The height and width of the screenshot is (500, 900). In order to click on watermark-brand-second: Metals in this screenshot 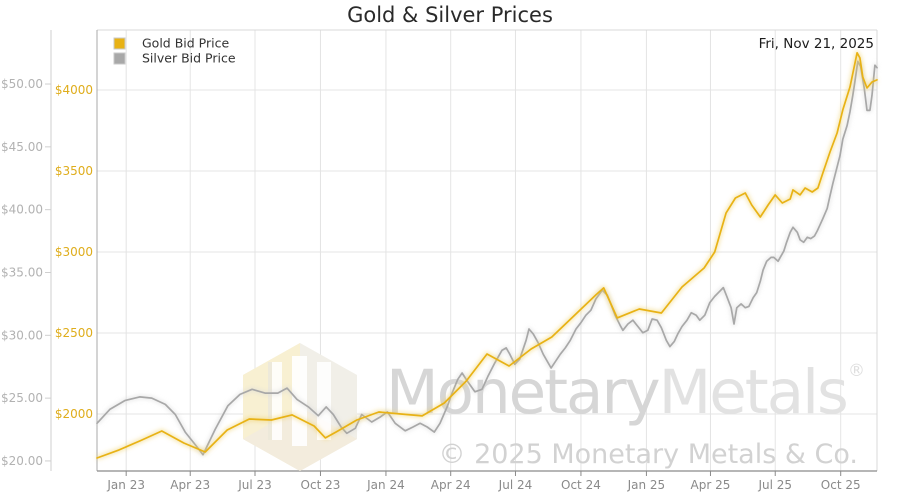, I will do `click(753, 392)`.